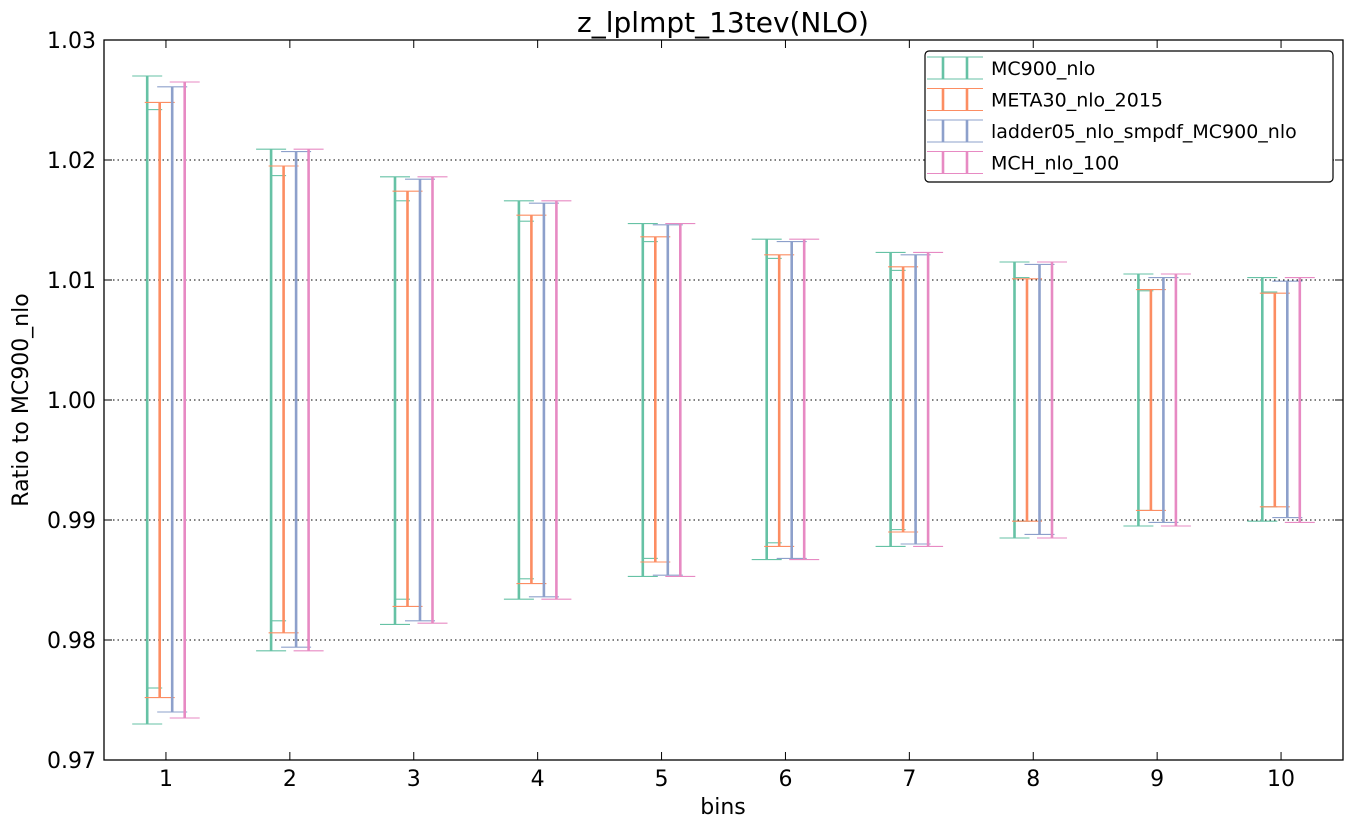 Image resolution: width=1353 pixels, height=830 pixels. What do you see at coordinates (1077, 101) in the screenshot?
I see `legend-label-meta30-nlo-2015: META30_nlo_2015` at bounding box center [1077, 101].